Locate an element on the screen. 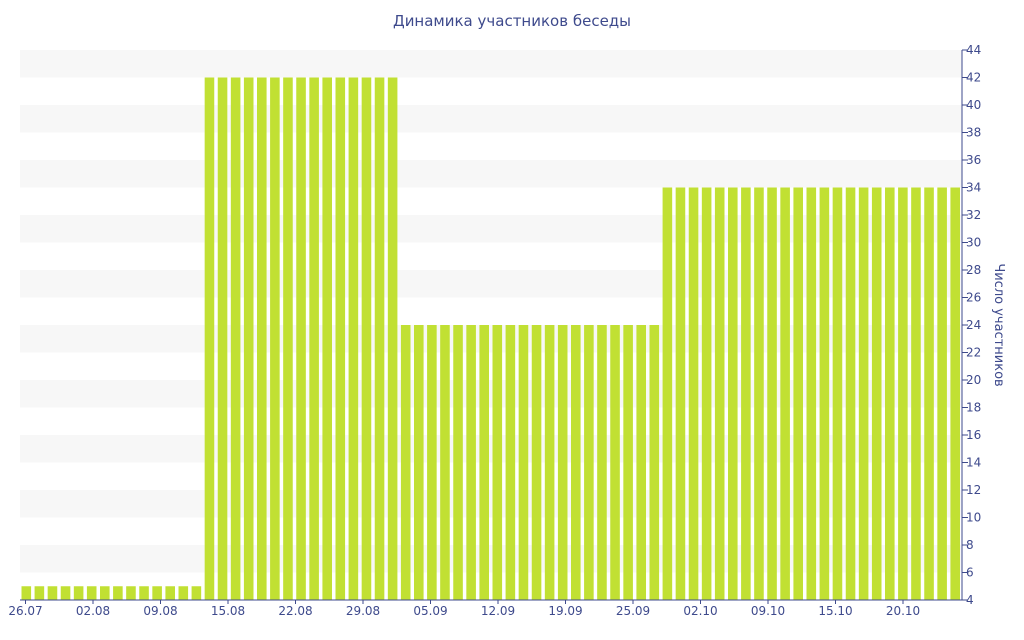  y-tick-label: 38 is located at coordinates (973, 133).